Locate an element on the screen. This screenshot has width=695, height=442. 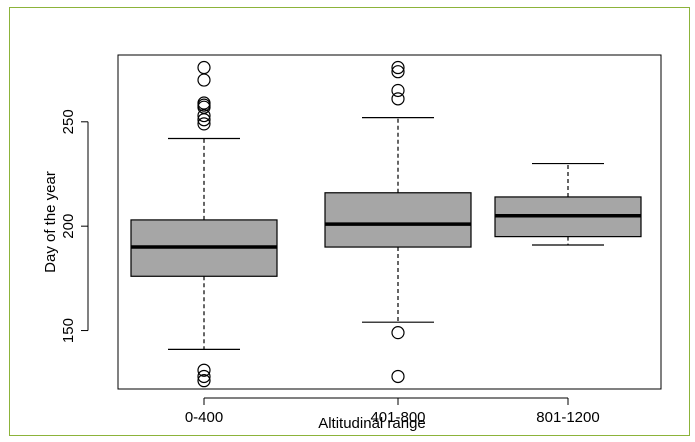
x-tick-label-0-400: 0-400 is located at coordinates (204, 417).